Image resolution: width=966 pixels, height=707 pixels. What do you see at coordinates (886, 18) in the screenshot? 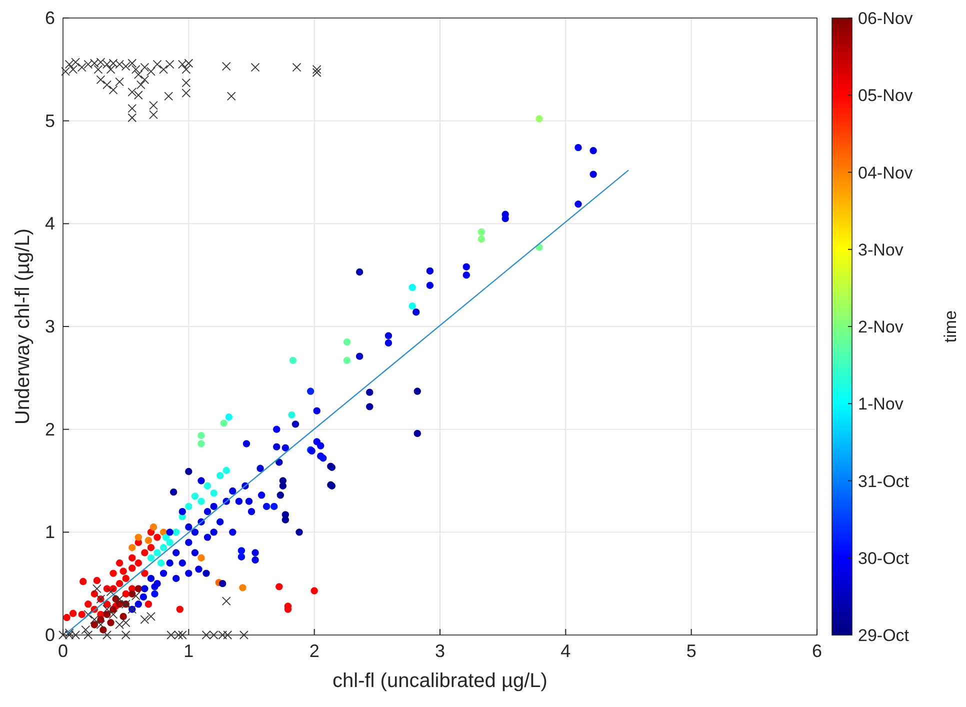
I see `color-bar-label: 06-Nov` at bounding box center [886, 18].